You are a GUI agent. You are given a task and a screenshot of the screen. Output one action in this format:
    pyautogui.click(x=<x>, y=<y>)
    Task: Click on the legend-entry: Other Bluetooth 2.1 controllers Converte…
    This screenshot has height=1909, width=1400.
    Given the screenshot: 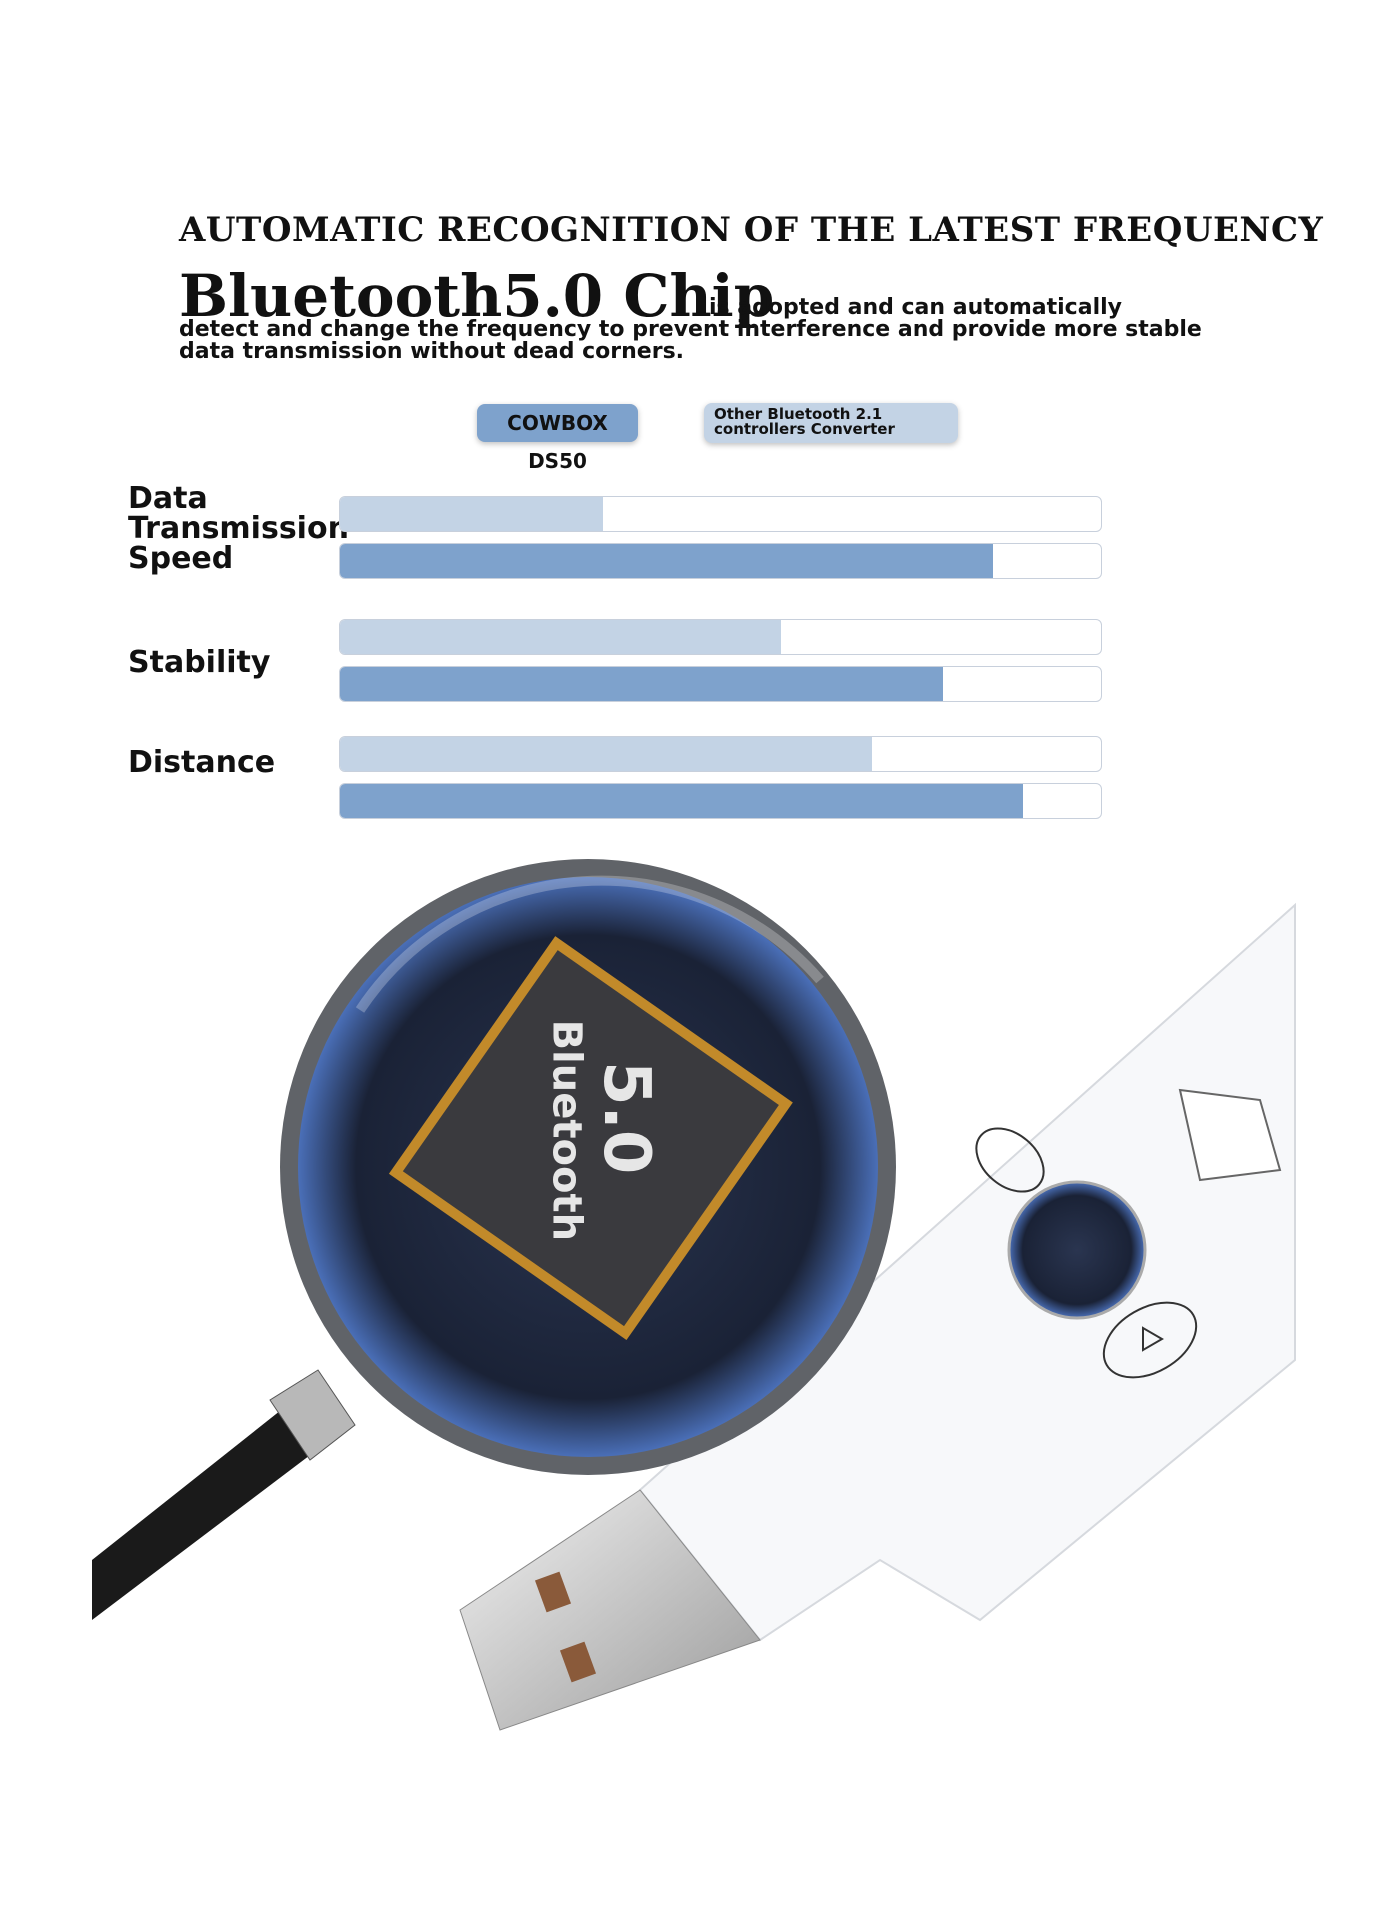 What is the action you would take?
    pyautogui.click(x=831, y=423)
    